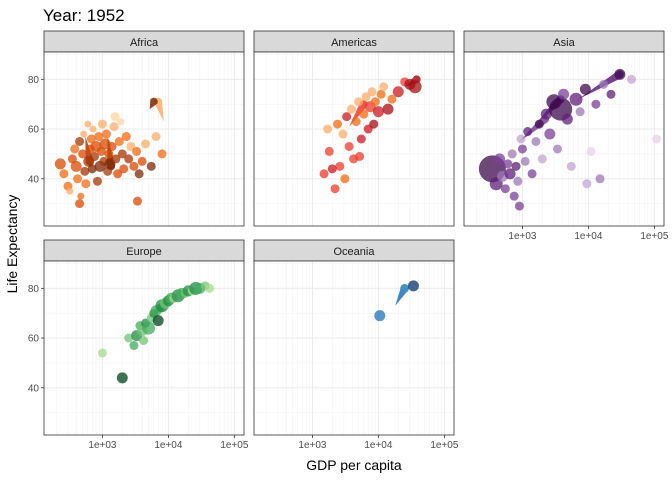  I want to click on facet-strip-label: Africa, so click(144, 43).